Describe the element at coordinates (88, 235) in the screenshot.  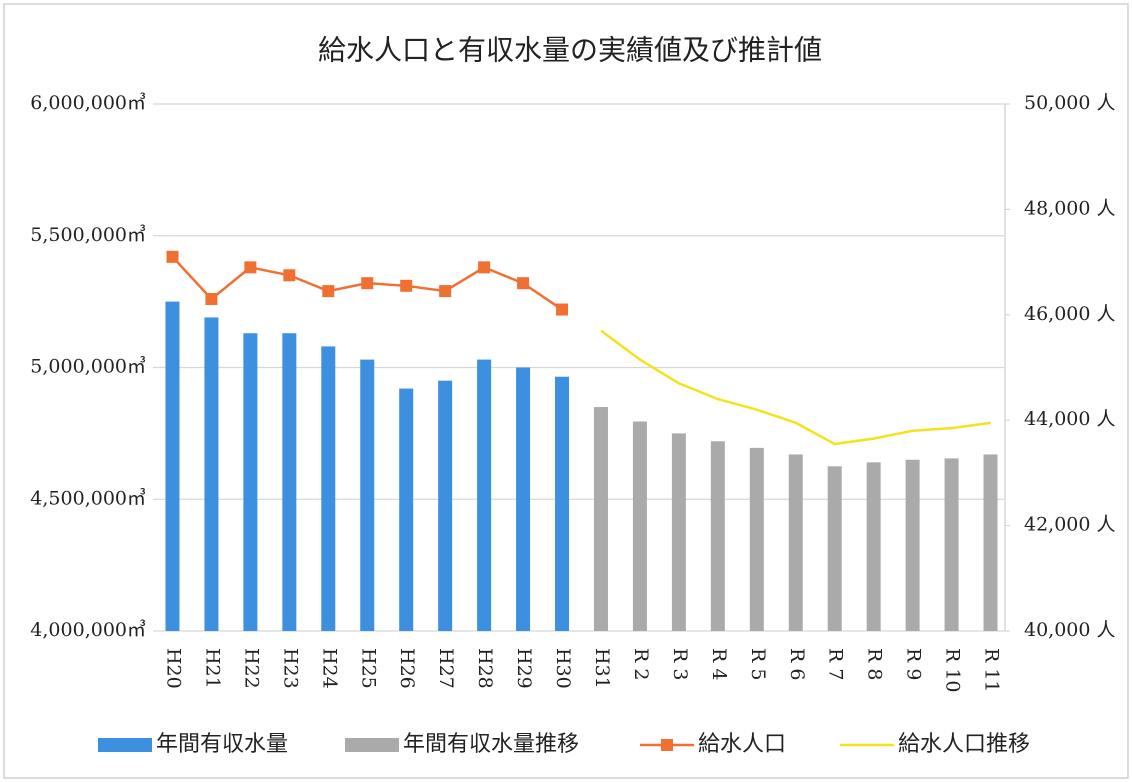
I see `y-tick-label: 5,500,000㎥` at that location.